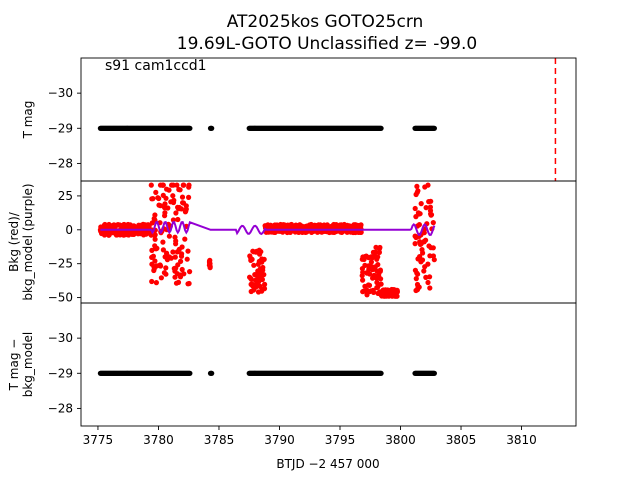 The image size is (640, 480). I want to click on middle-ytick-label: −50, so click(60, 298).